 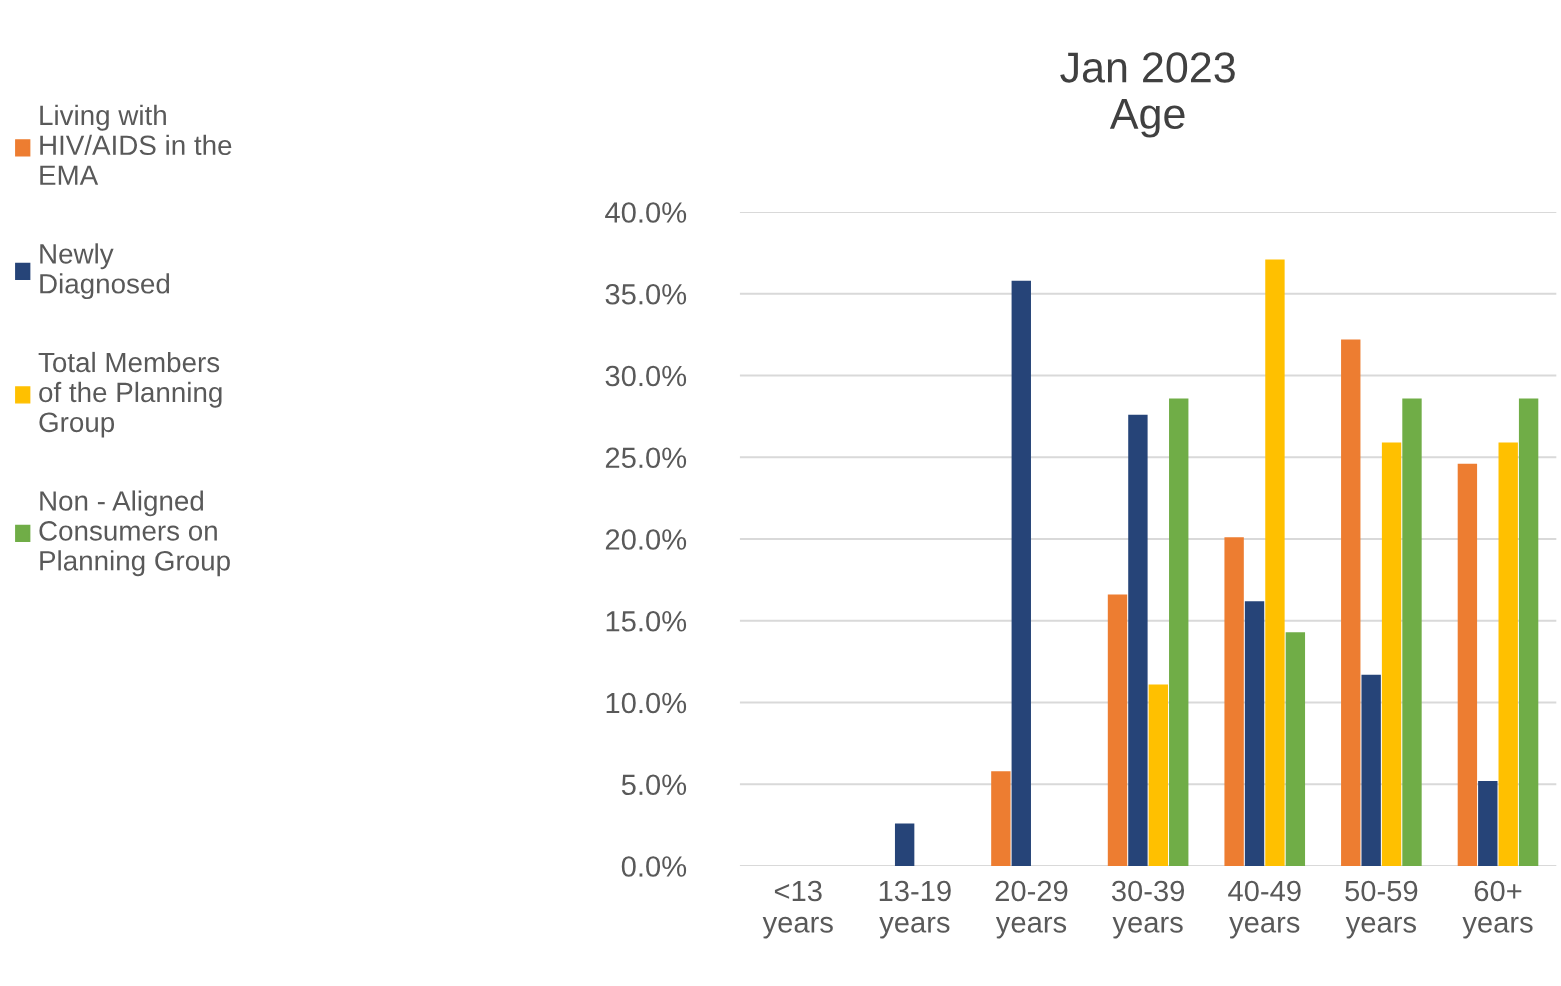 What do you see at coordinates (1148, 909) in the screenshot?
I see `x-tick-label: 30-39 years` at bounding box center [1148, 909].